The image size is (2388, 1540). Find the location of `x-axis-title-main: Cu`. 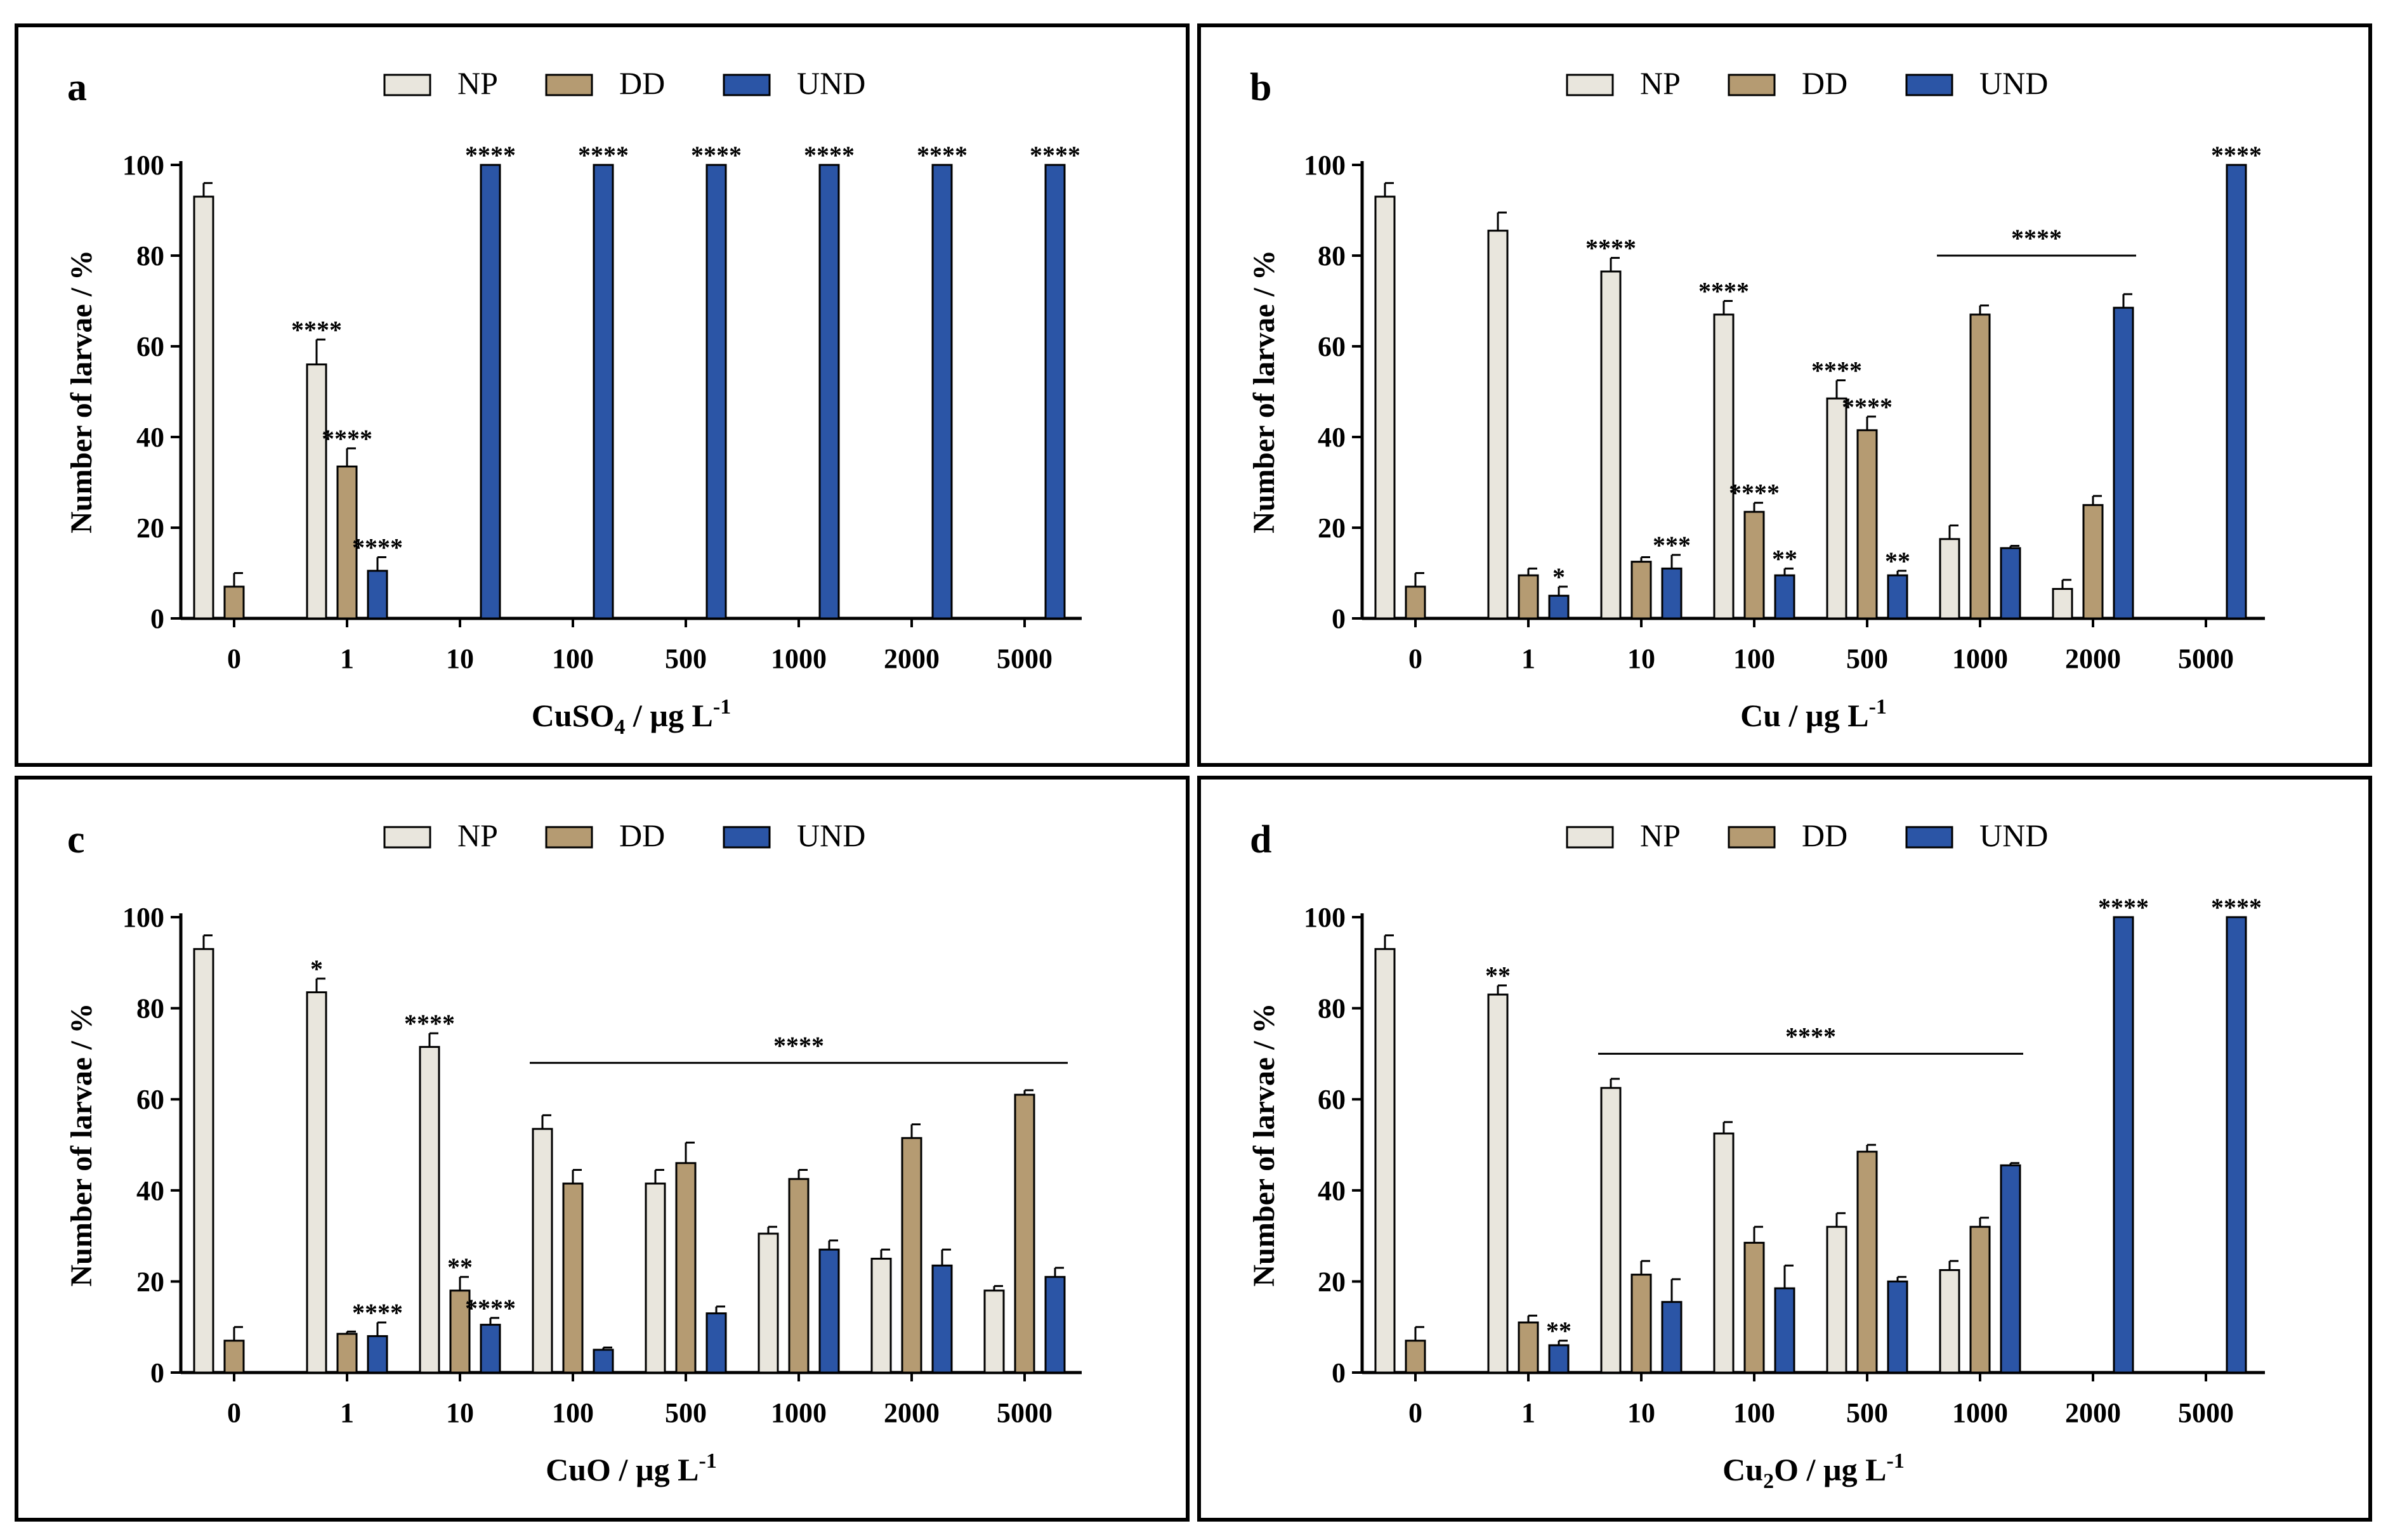

x-axis-title-main: Cu is located at coordinates (1742, 1469).